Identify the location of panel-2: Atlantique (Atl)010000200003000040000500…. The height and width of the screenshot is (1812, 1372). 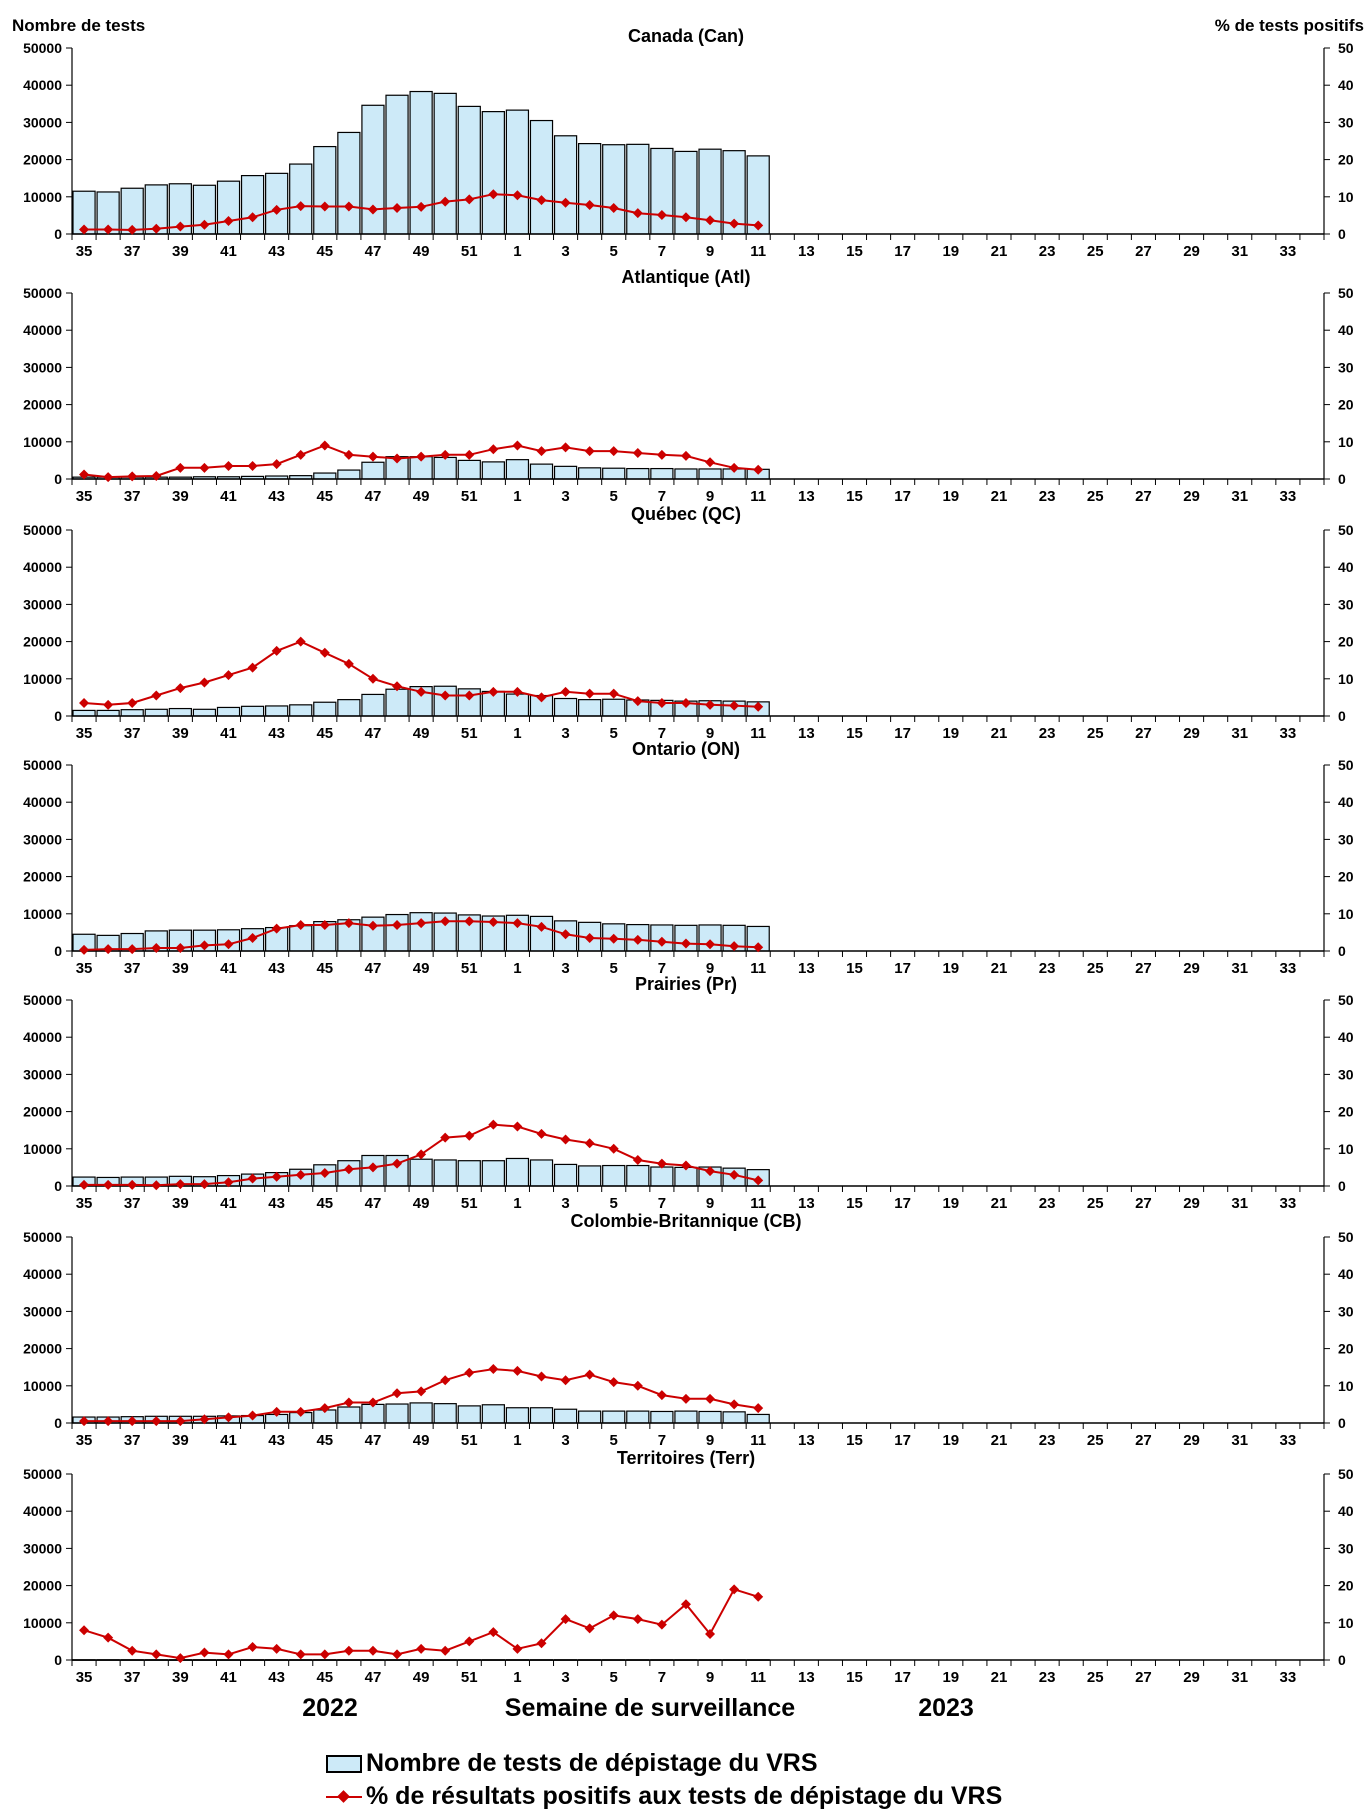
(688, 386).